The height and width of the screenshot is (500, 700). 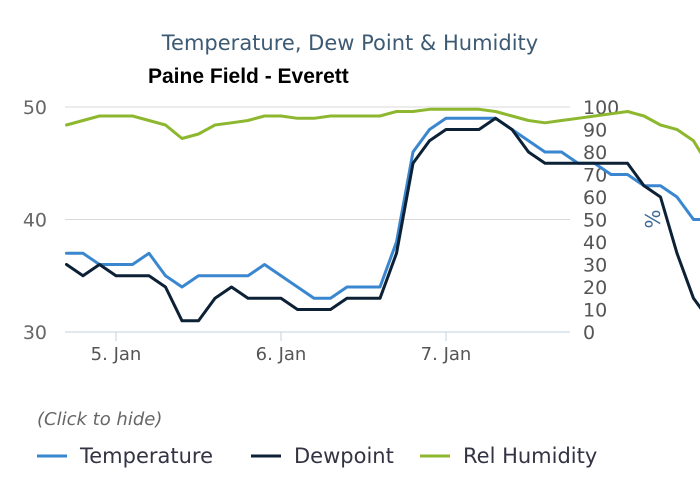 What do you see at coordinates (35, 108) in the screenshot?
I see `y-tick-label-left: 50` at bounding box center [35, 108].